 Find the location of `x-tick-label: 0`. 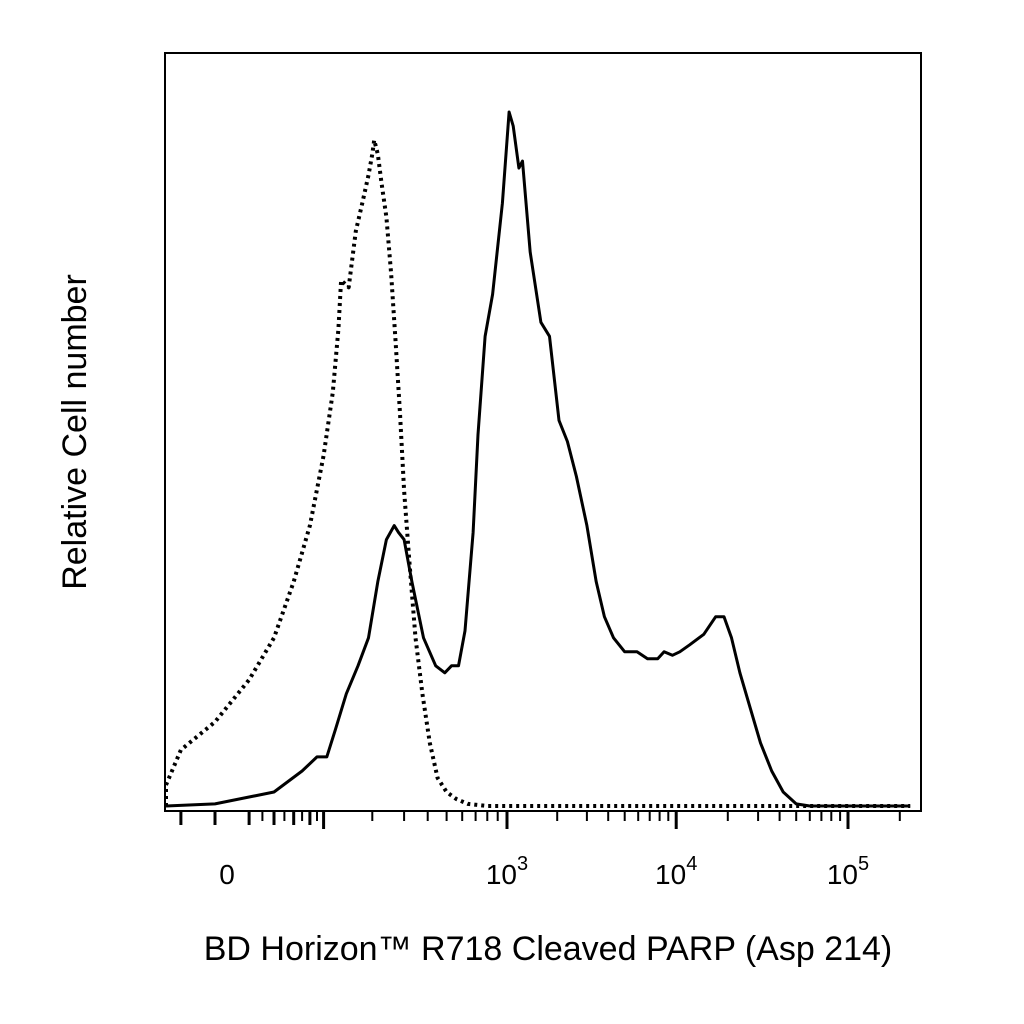

x-tick-label: 0 is located at coordinates (227, 874).